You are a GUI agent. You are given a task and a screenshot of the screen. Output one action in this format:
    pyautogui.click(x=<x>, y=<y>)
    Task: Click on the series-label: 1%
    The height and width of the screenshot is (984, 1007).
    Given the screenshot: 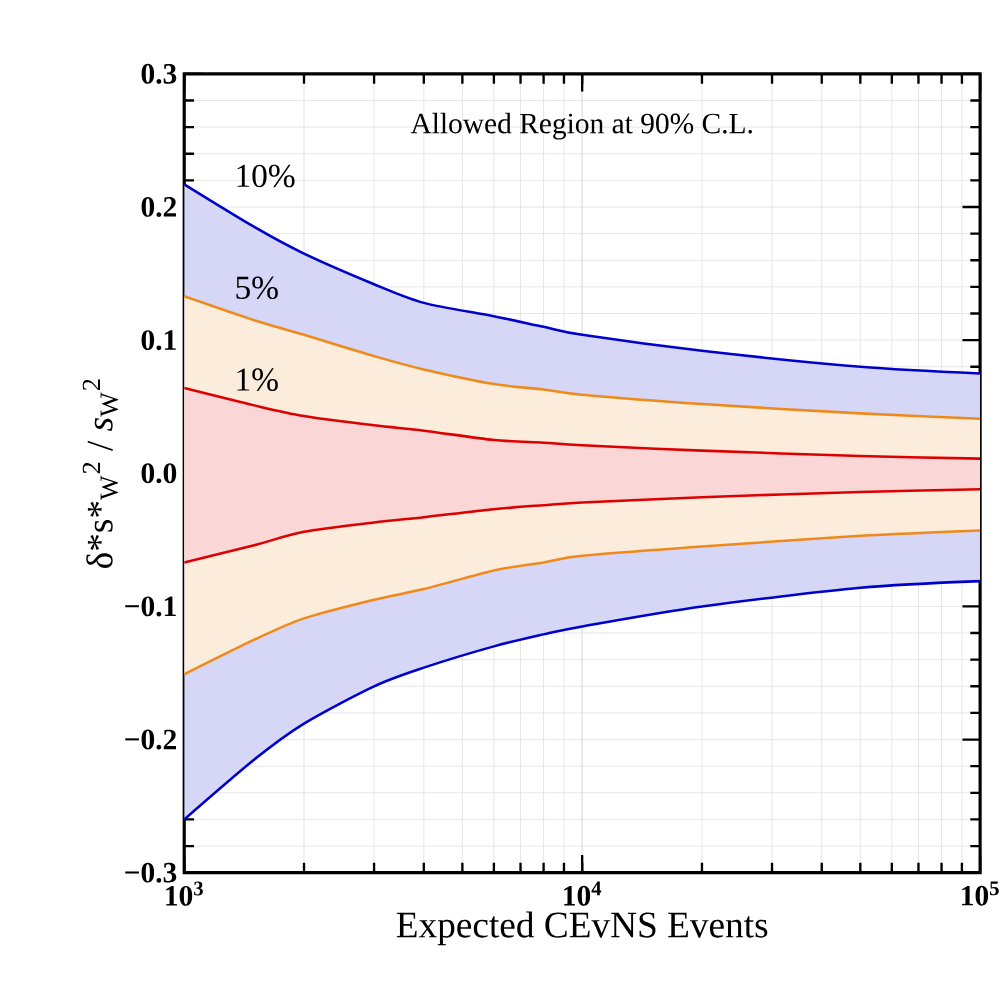 What is the action you would take?
    pyautogui.click(x=257, y=379)
    